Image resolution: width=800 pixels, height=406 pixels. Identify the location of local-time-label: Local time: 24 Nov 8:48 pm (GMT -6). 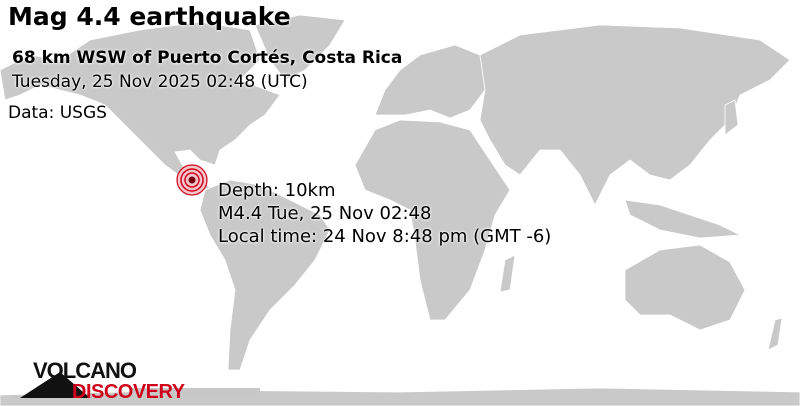
(385, 236).